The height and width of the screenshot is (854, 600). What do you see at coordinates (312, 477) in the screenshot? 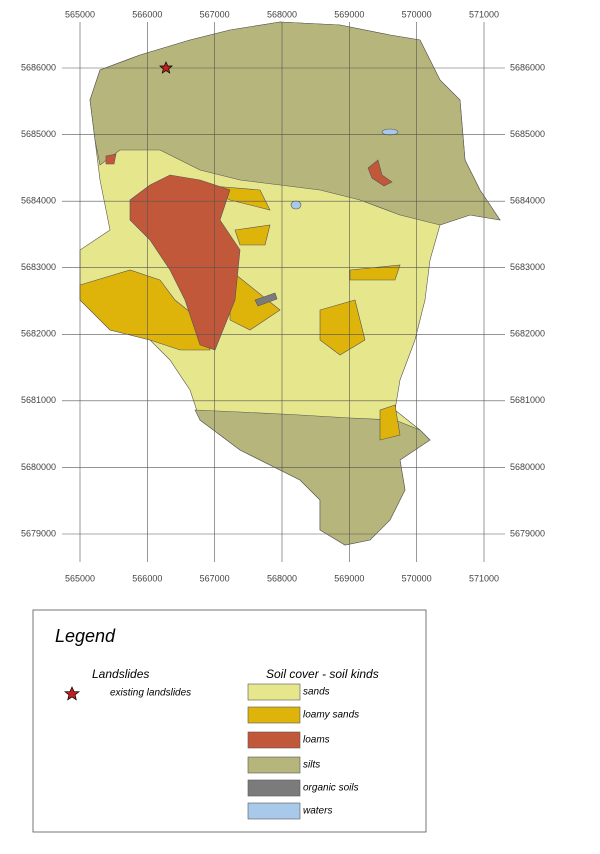
I see `silts-region` at bounding box center [312, 477].